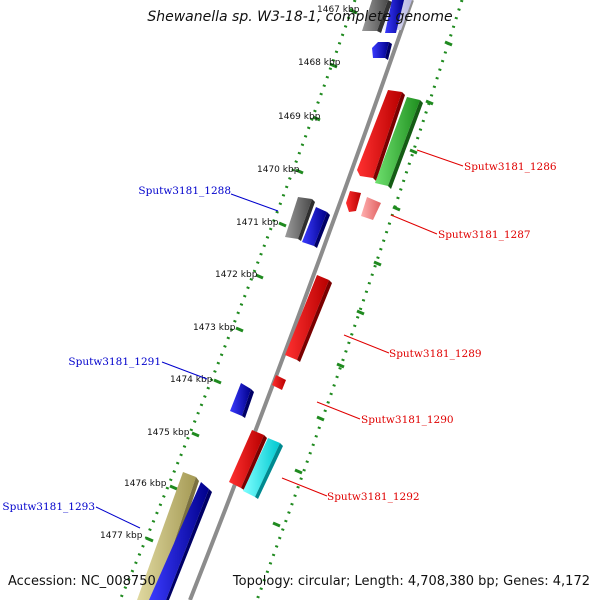 The image size is (600, 600). I want to click on tick-label-1477: 1477 kbp, so click(121, 536).